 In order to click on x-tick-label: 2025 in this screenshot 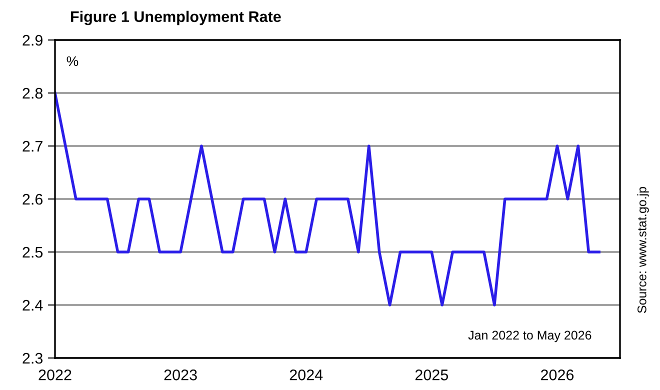, I will do `click(431, 375)`.